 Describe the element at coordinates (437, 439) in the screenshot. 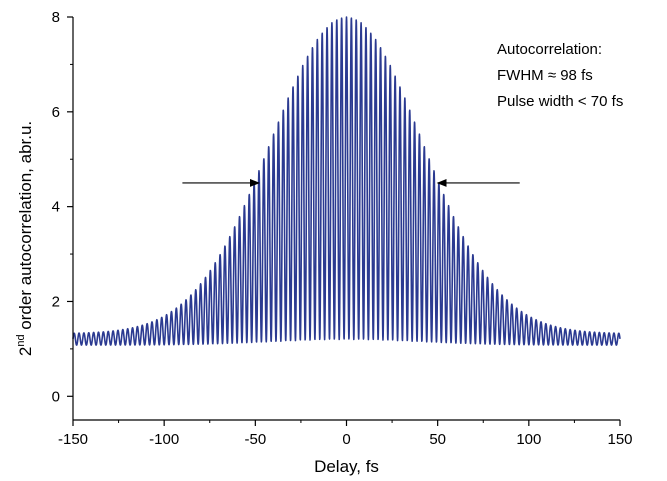

I see `x-tick-label: 50` at that location.